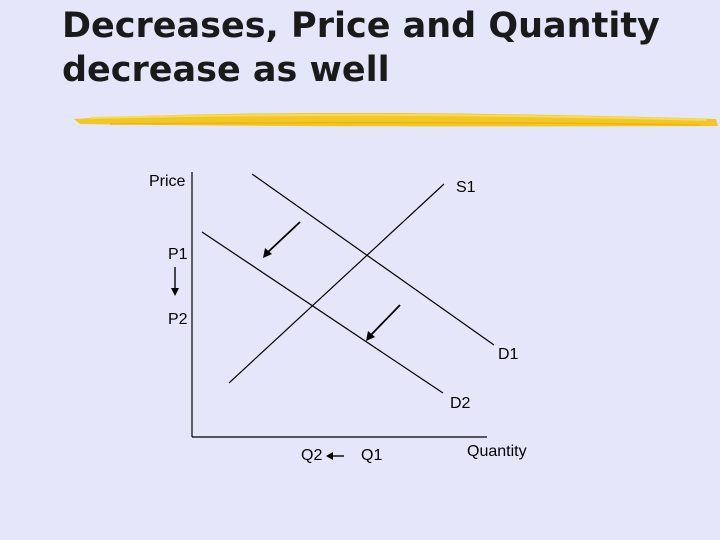 The height and width of the screenshot is (540, 720). I want to click on title-underline, so click(396, 119).